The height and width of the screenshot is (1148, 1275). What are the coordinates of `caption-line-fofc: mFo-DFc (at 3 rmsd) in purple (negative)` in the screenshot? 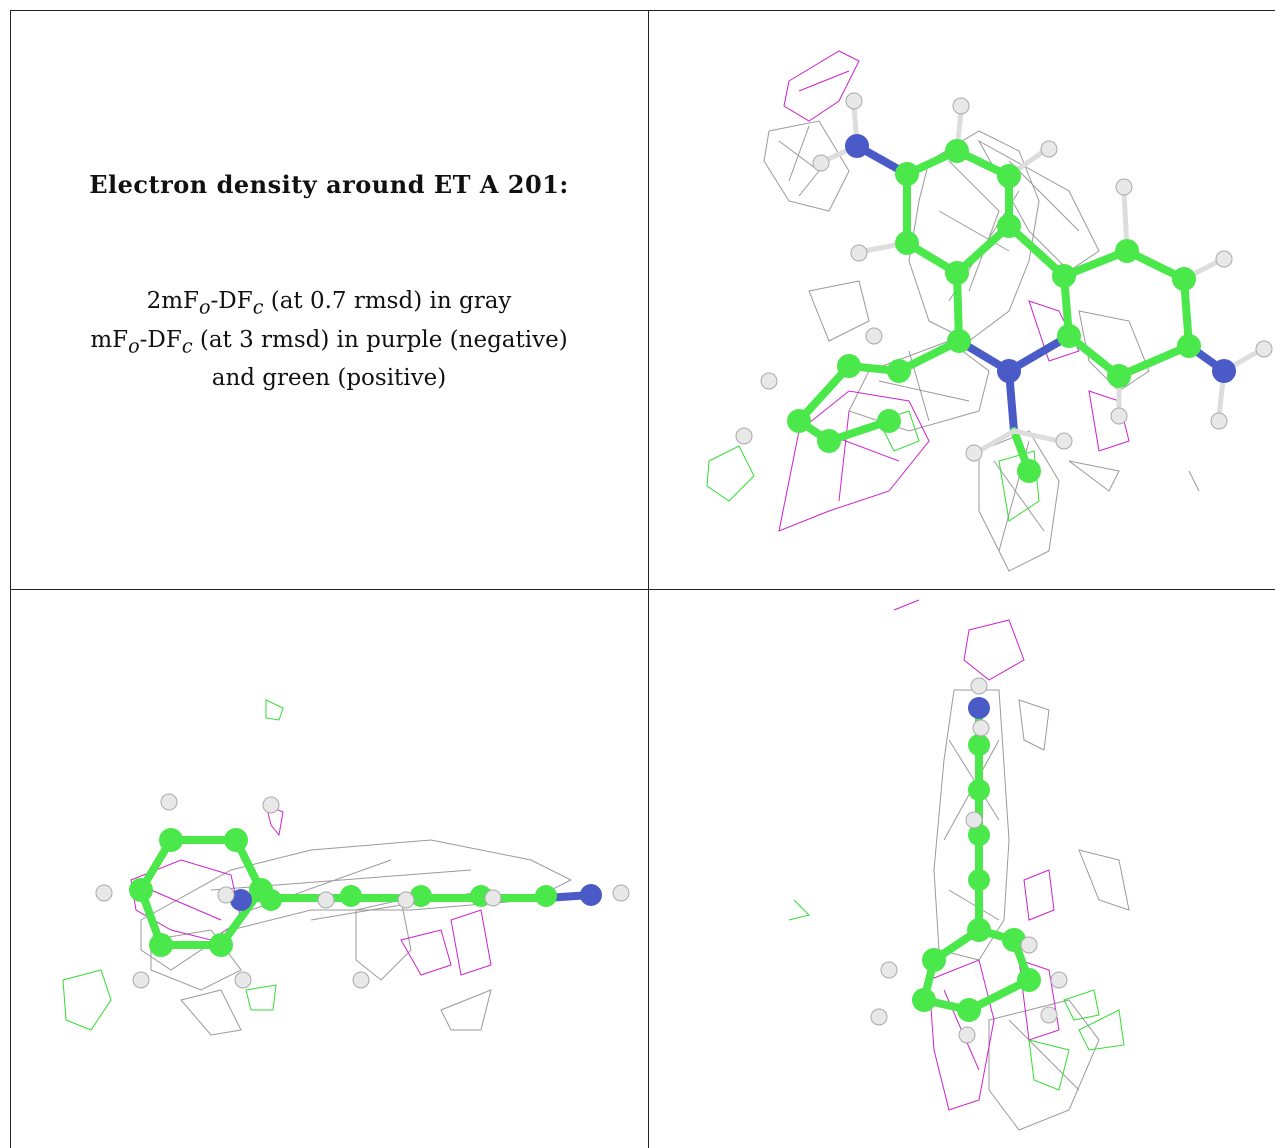 It's located at (329, 342).